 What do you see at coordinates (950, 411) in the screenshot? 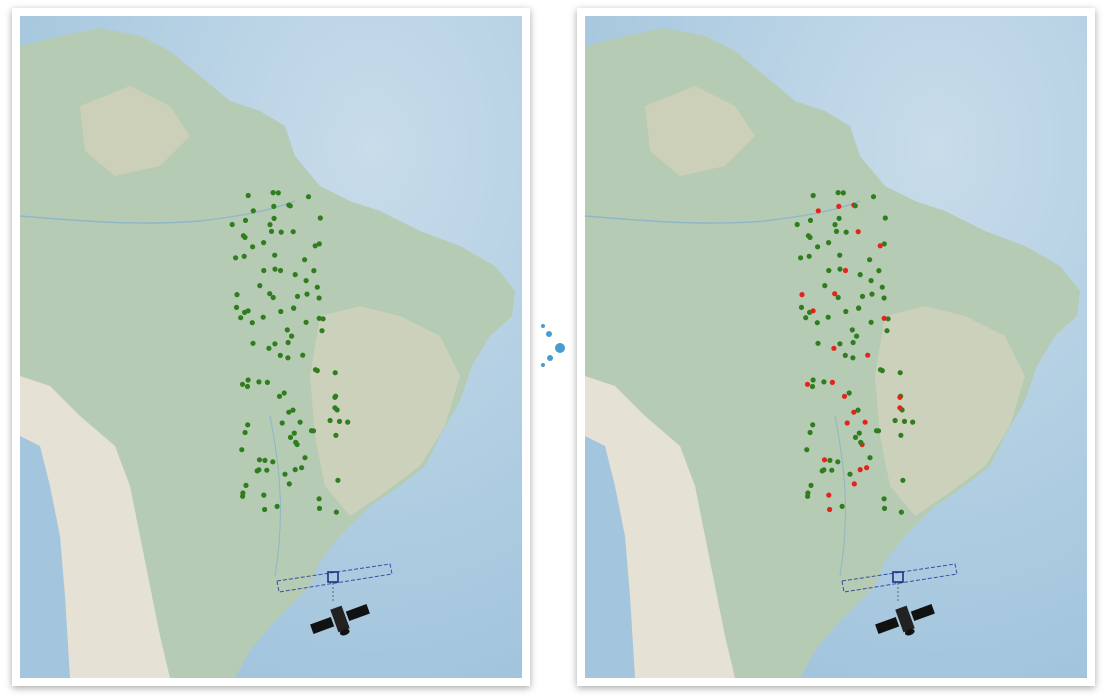
I see `brazilian-highlands` at bounding box center [950, 411].